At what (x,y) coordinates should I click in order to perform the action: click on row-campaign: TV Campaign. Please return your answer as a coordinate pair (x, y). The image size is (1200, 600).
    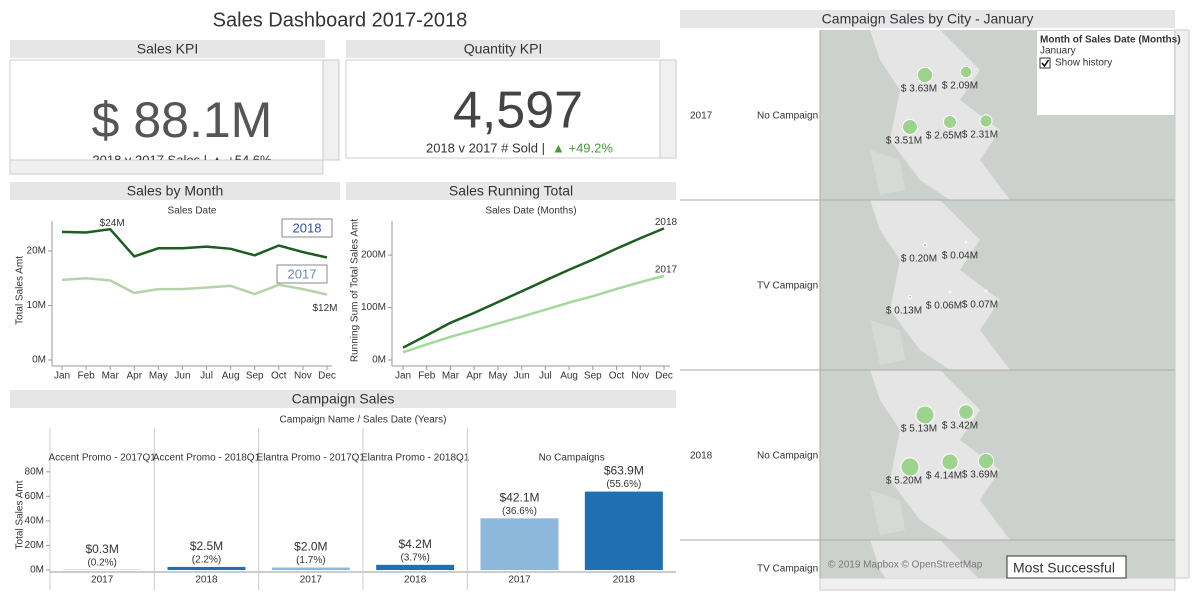
    Looking at the image, I should click on (787, 286).